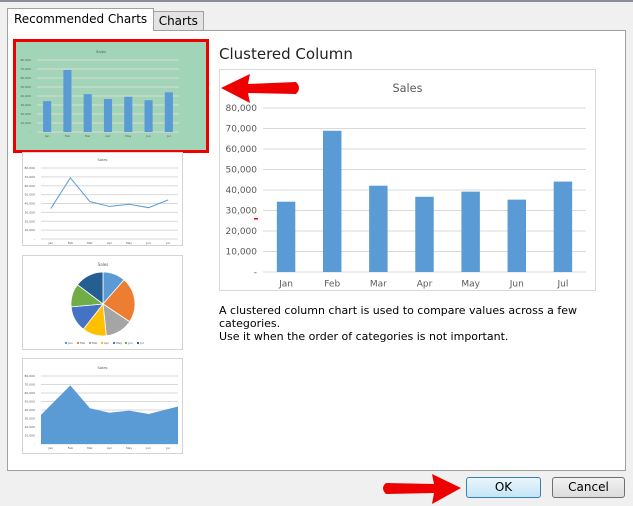 Image resolution: width=633 pixels, height=506 pixels. I want to click on chart-type-title: Clustered Column, so click(286, 54).